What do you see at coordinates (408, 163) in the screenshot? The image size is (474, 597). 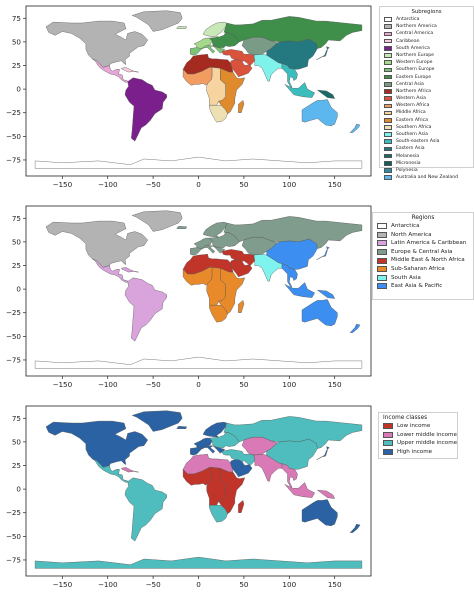 I see `legend-label: Micronesia` at bounding box center [408, 163].